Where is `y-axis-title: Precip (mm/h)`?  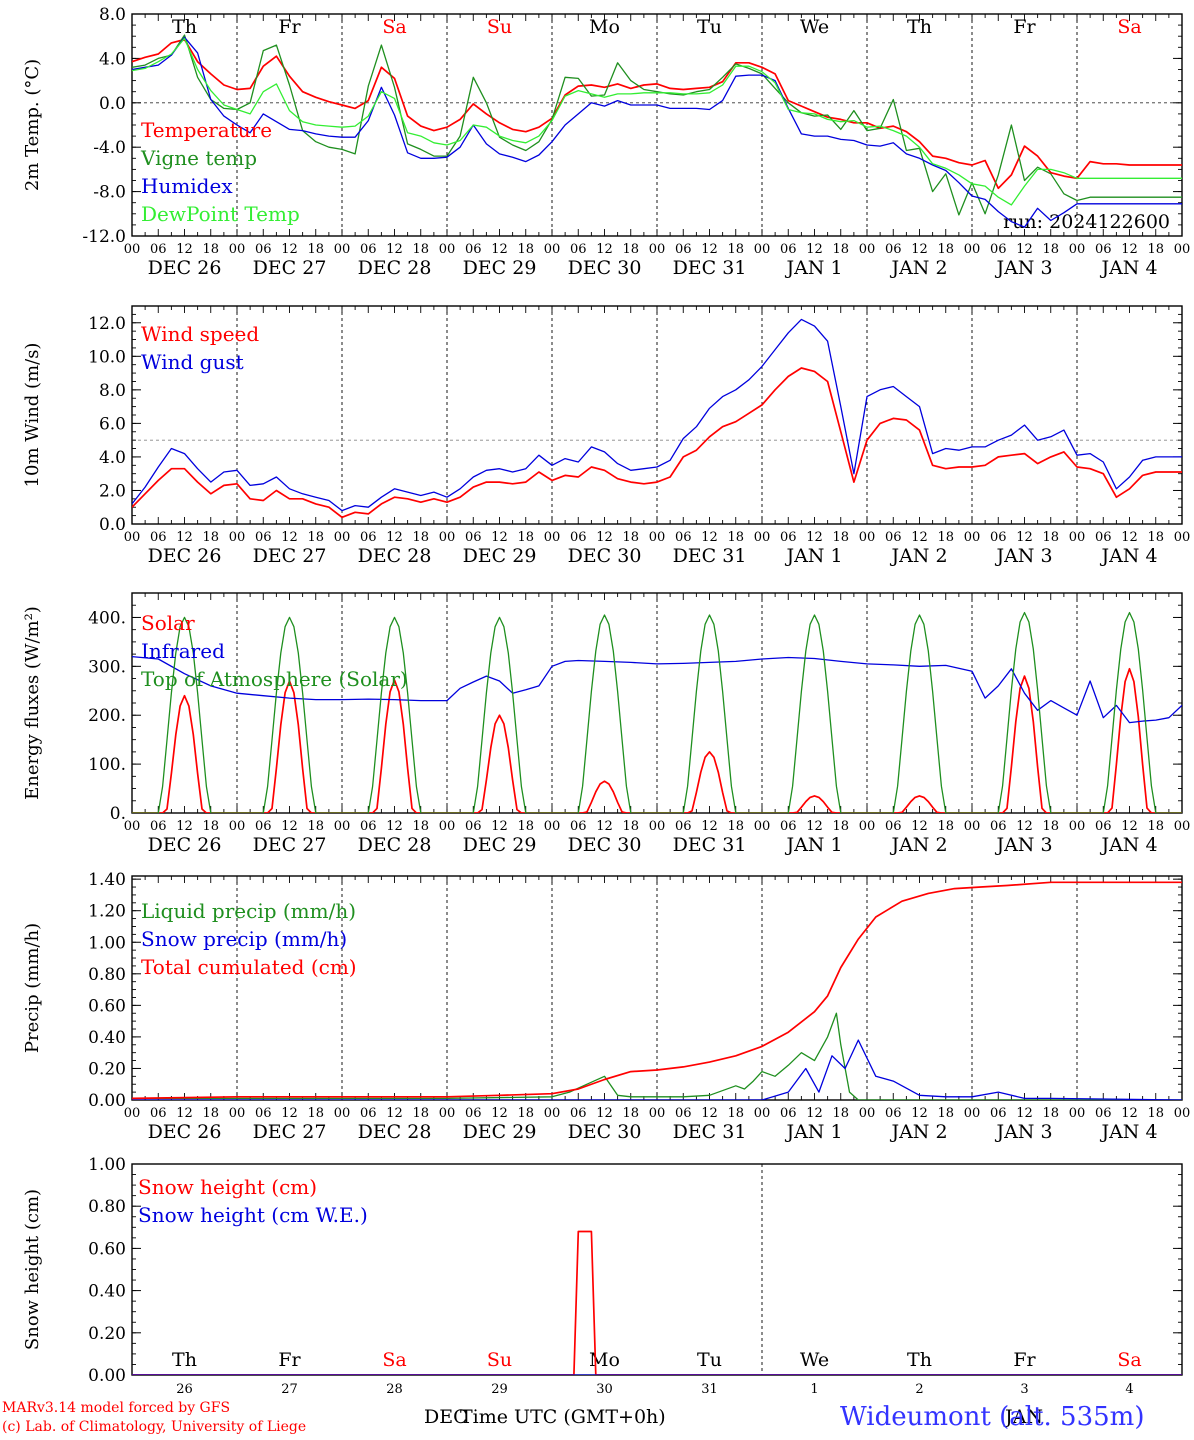 y-axis-title: Precip (mm/h) is located at coordinates (32, 988).